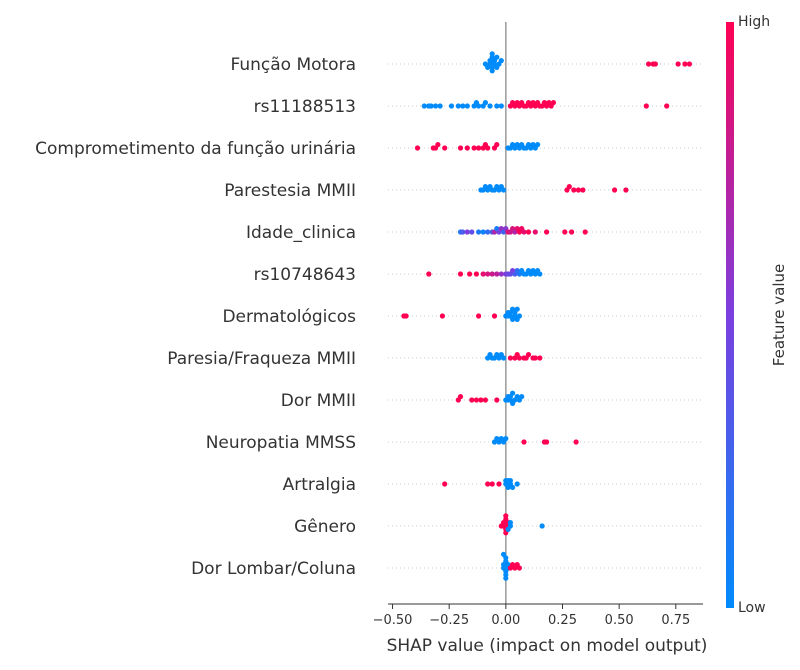 The image size is (800, 670). Describe the element at coordinates (449, 620) in the screenshot. I see `x-tick-label: −0.25` at that location.